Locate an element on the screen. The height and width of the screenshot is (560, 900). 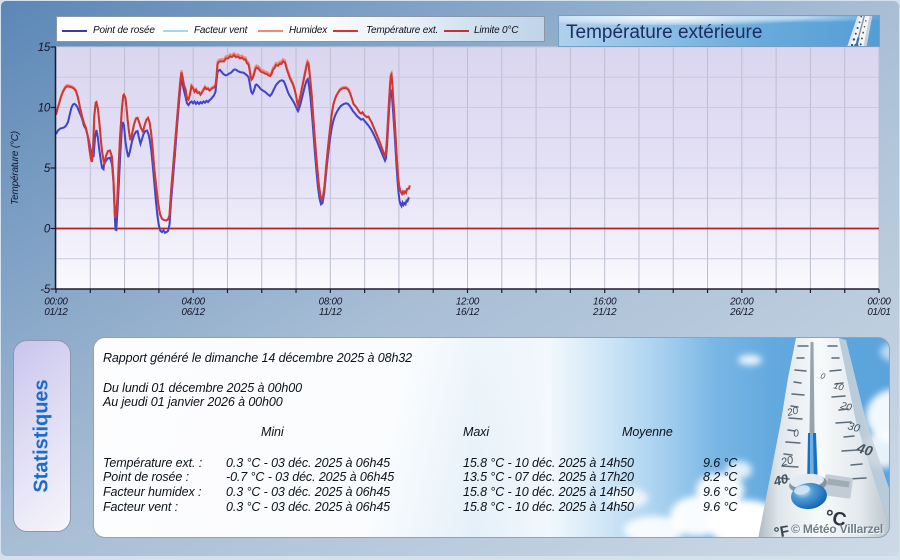
svg-text: °C is located at coordinates (835, 518).